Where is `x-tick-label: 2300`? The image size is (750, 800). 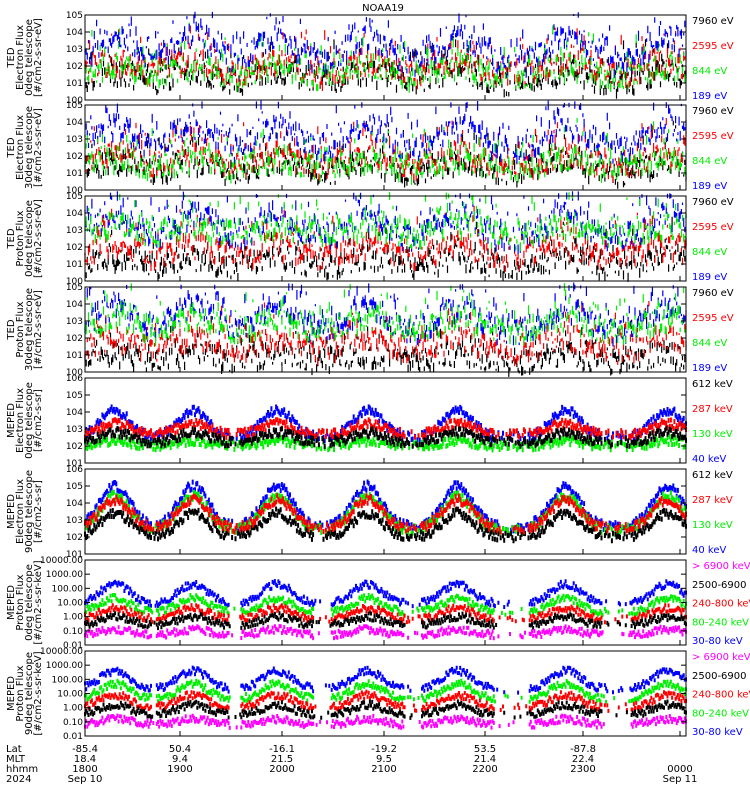
x-tick-label: 2300 is located at coordinates (582, 769).